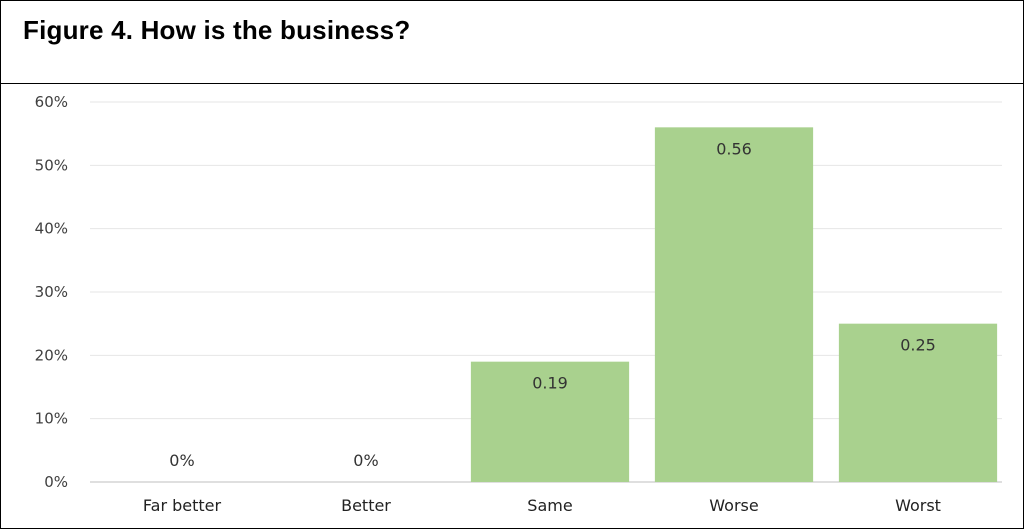 This screenshot has width=1024, height=529. I want to click on y-tick-label: 30%, so click(51, 292).